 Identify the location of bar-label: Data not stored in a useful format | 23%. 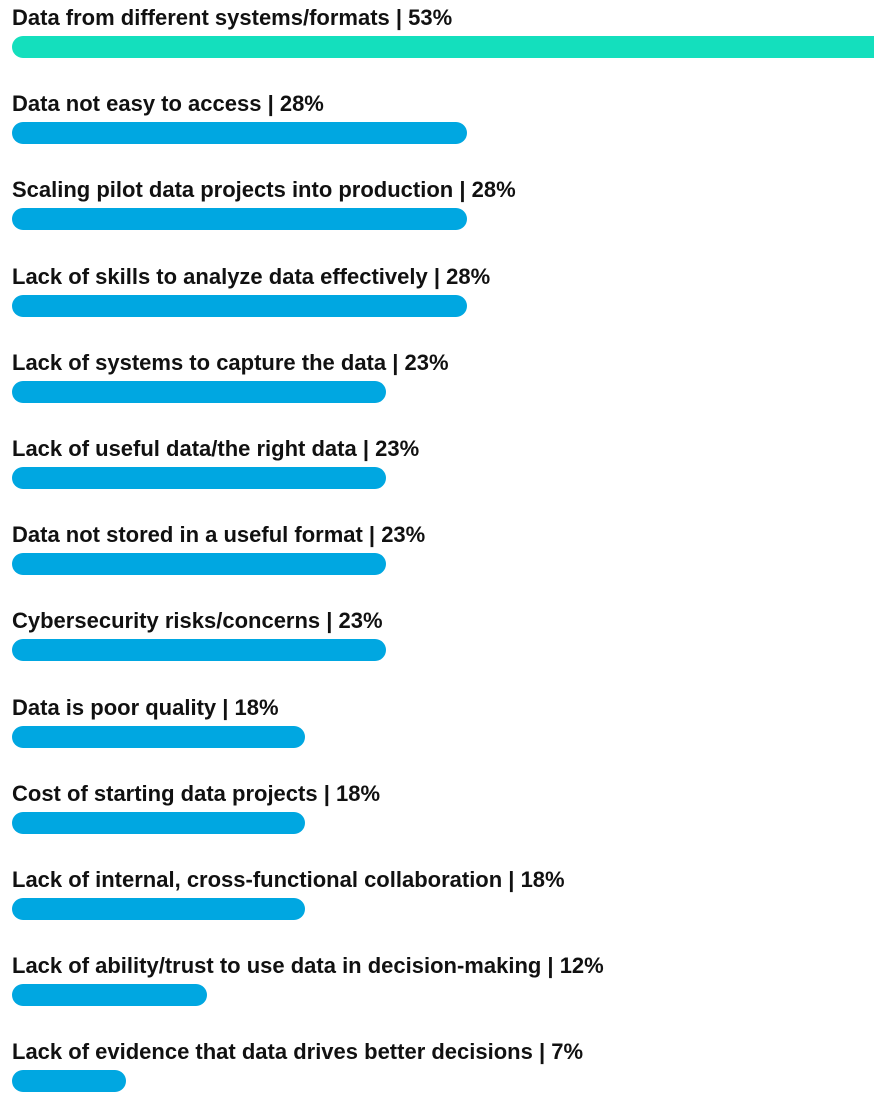
(219, 535).